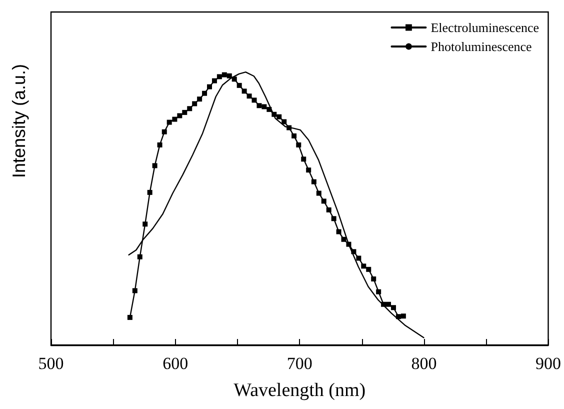 The width and height of the screenshot is (564, 409). Describe the element at coordinates (424, 363) in the screenshot. I see `x-tick-label: 800` at that location.